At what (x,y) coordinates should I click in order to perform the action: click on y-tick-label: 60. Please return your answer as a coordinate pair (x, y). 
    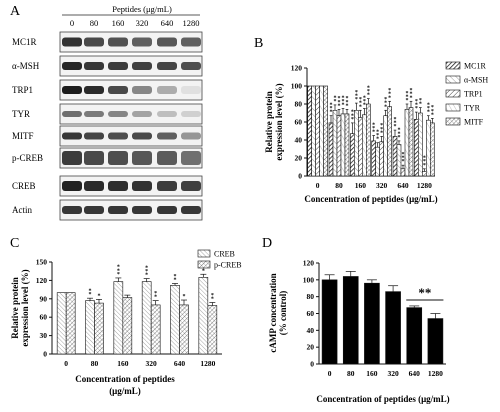
    Looking at the image, I should click on (299, 122).